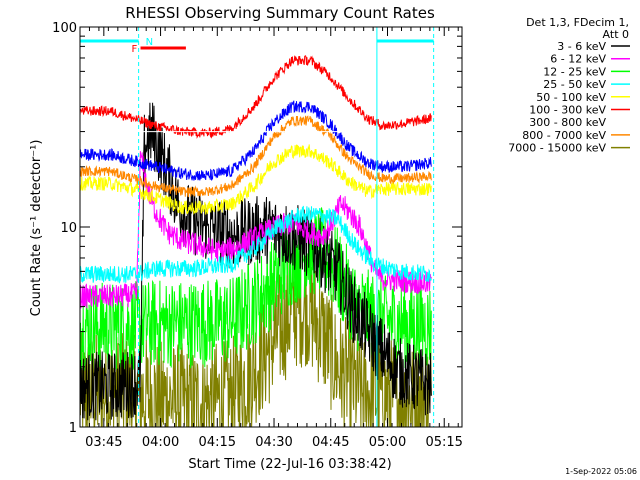 This screenshot has height=480, width=640. I want to click on legend-header-line-1: Det 1,3, FDecim 1,, so click(577, 22).